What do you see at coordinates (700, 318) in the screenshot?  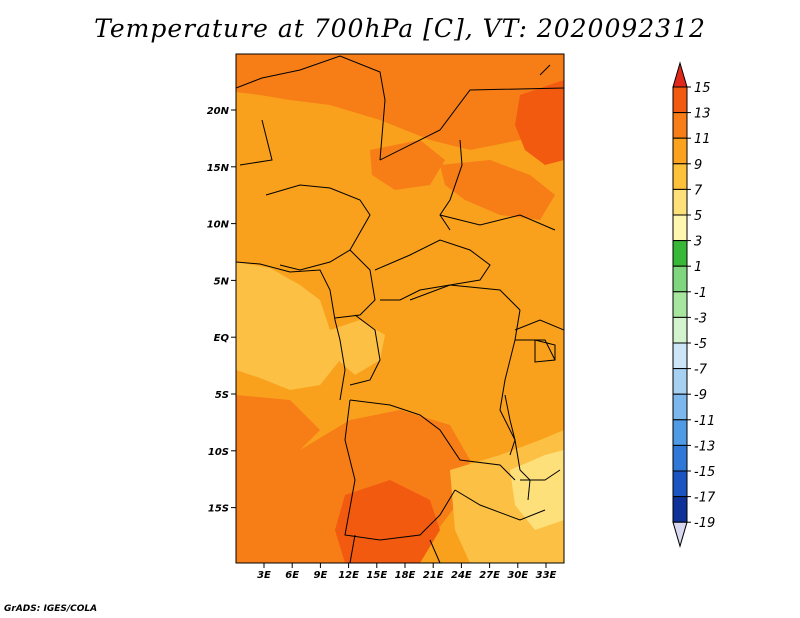 I see `colorbar-label: -3` at bounding box center [700, 318].